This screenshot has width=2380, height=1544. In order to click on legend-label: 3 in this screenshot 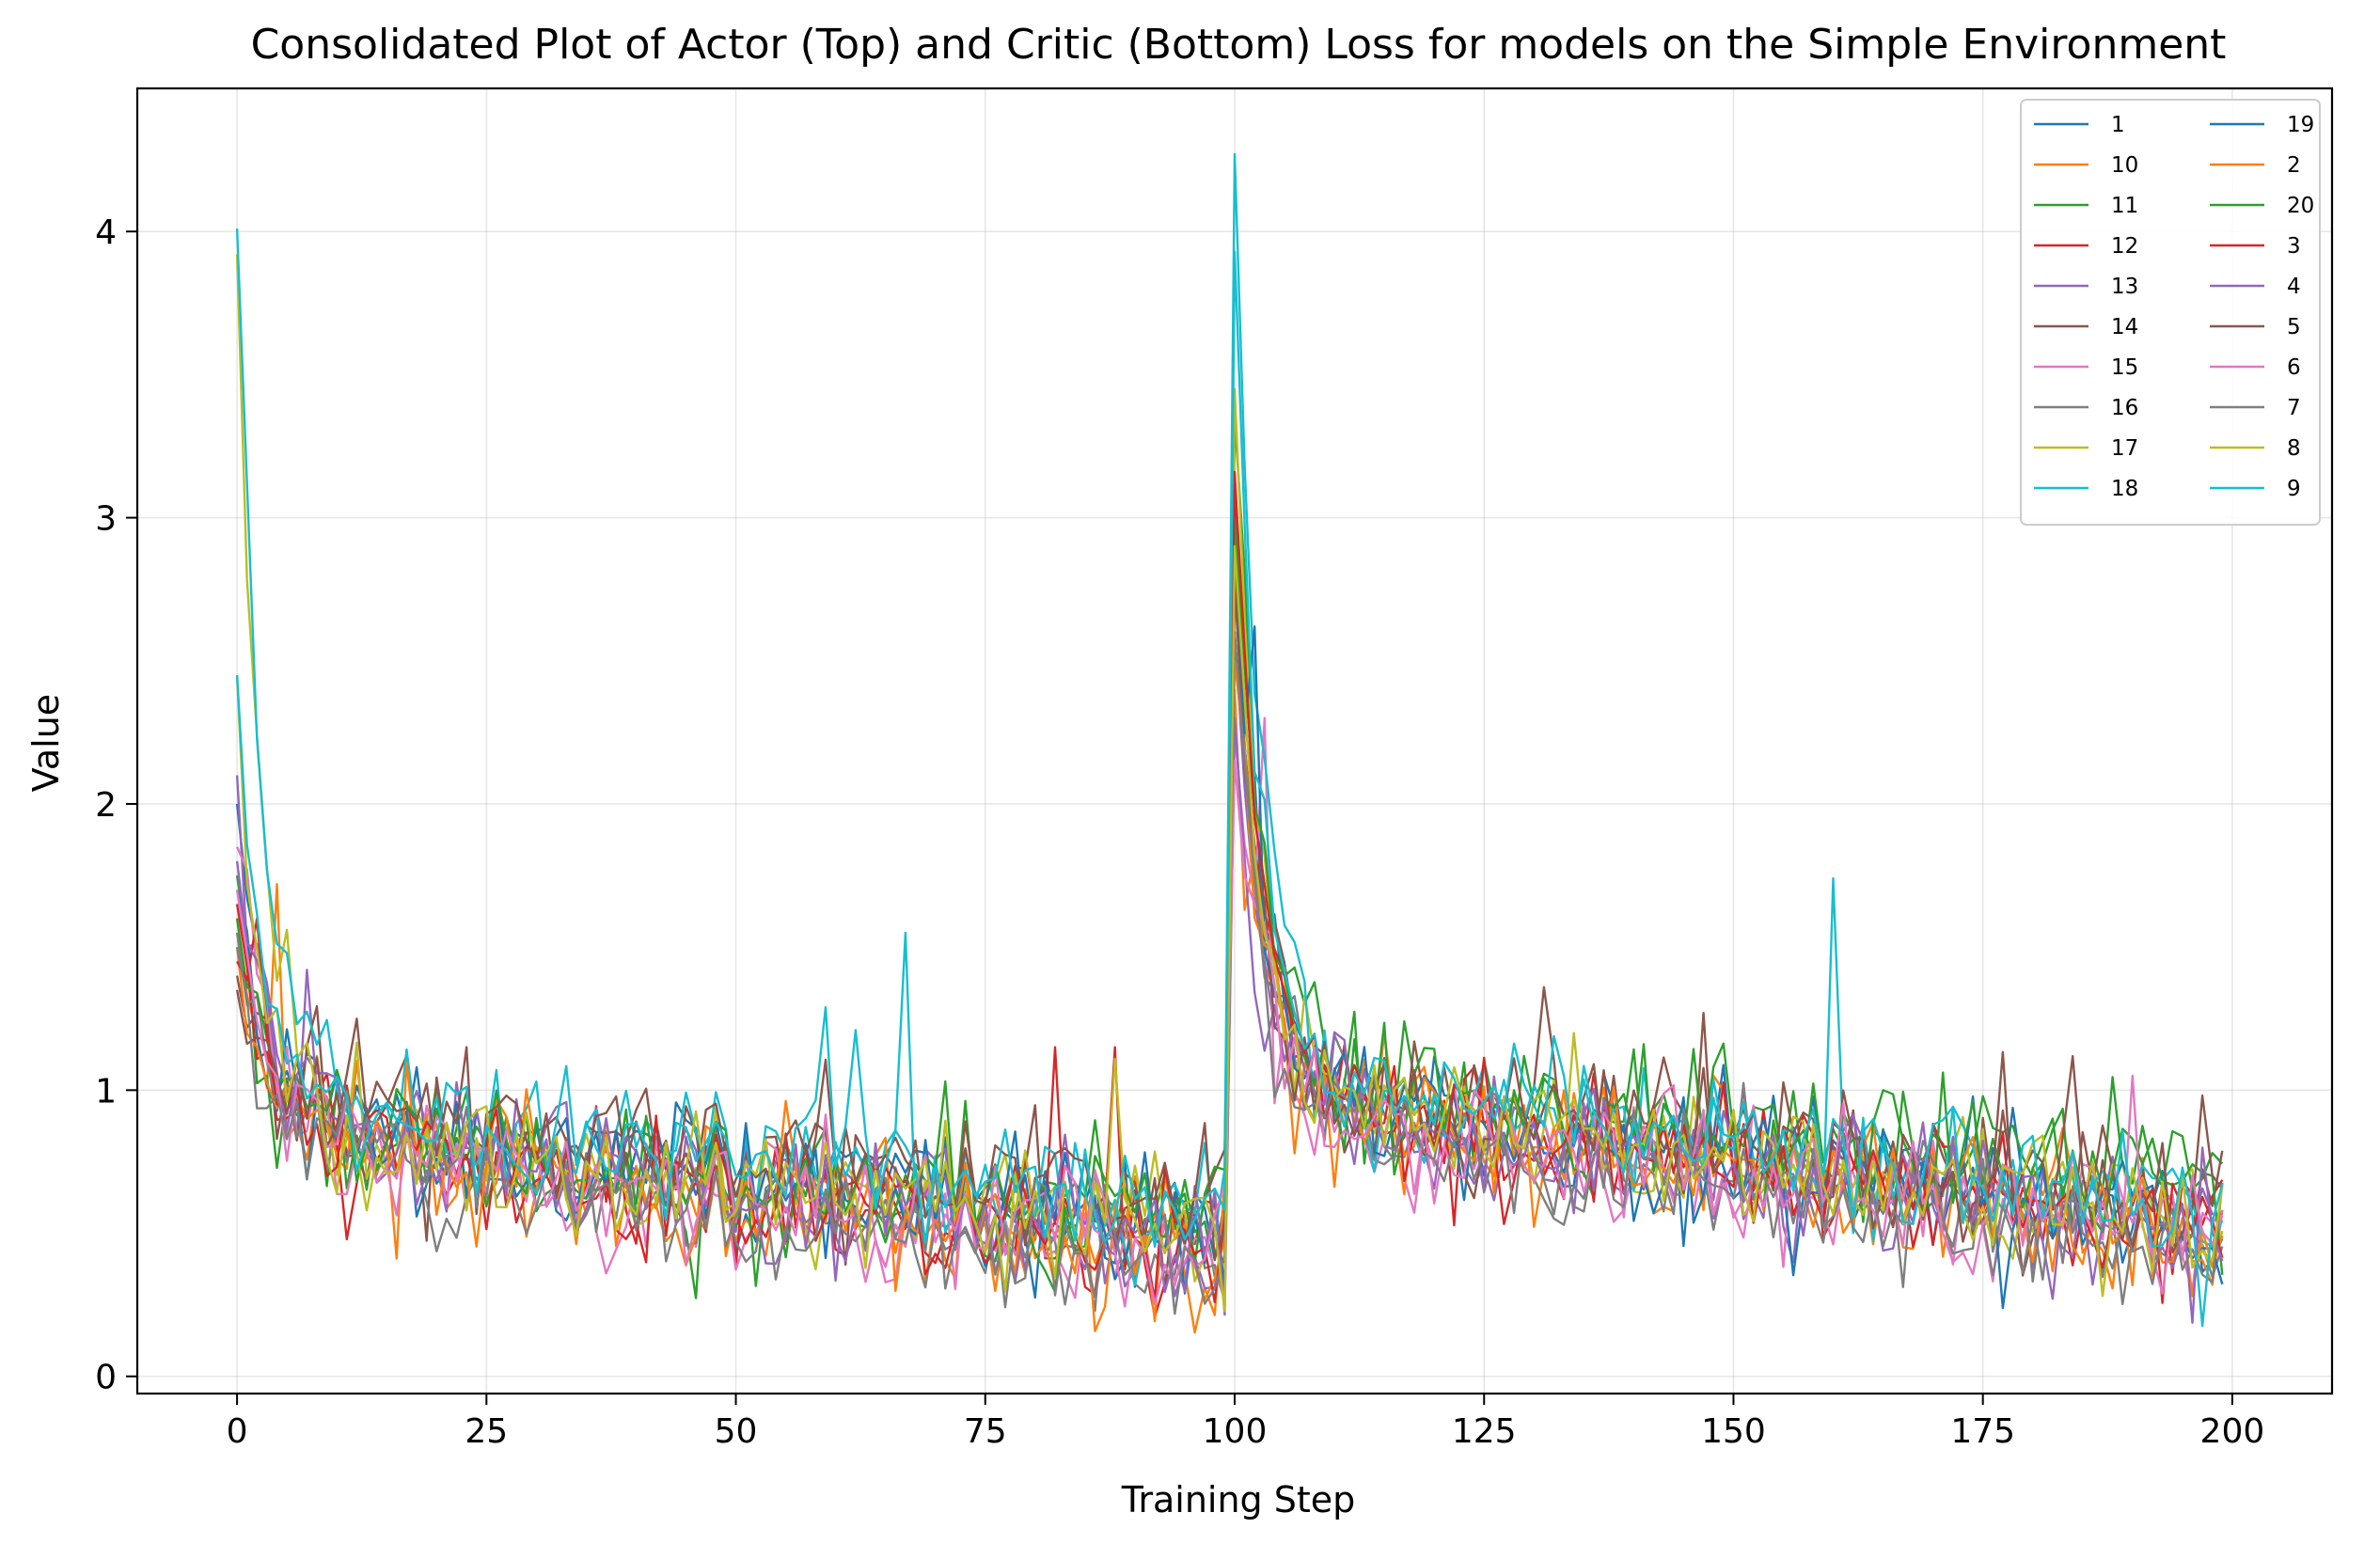, I will do `click(2294, 246)`.